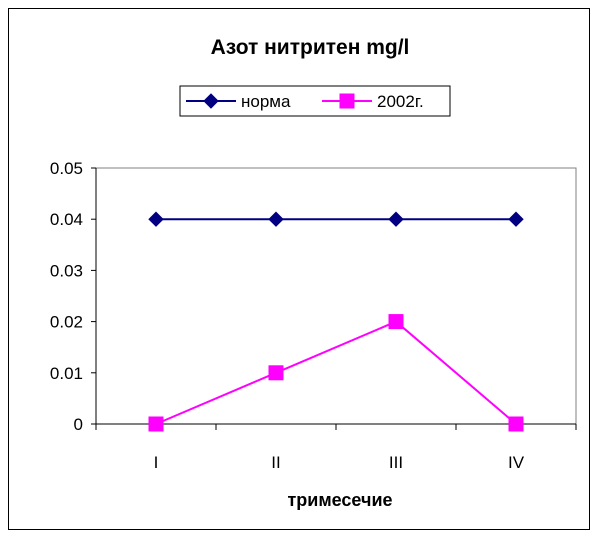 Image resolution: width=598 pixels, height=538 pixels. Describe the element at coordinates (396, 462) in the screenshot. I see `x-tick-label: III` at that location.